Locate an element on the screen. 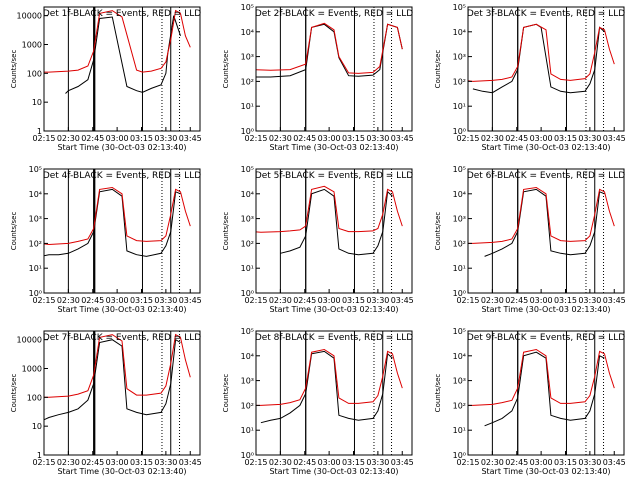 This screenshot has width=640, height=484. panel-title: Det 2f-BLACK = Events, RED = LLD is located at coordinates (334, 14).